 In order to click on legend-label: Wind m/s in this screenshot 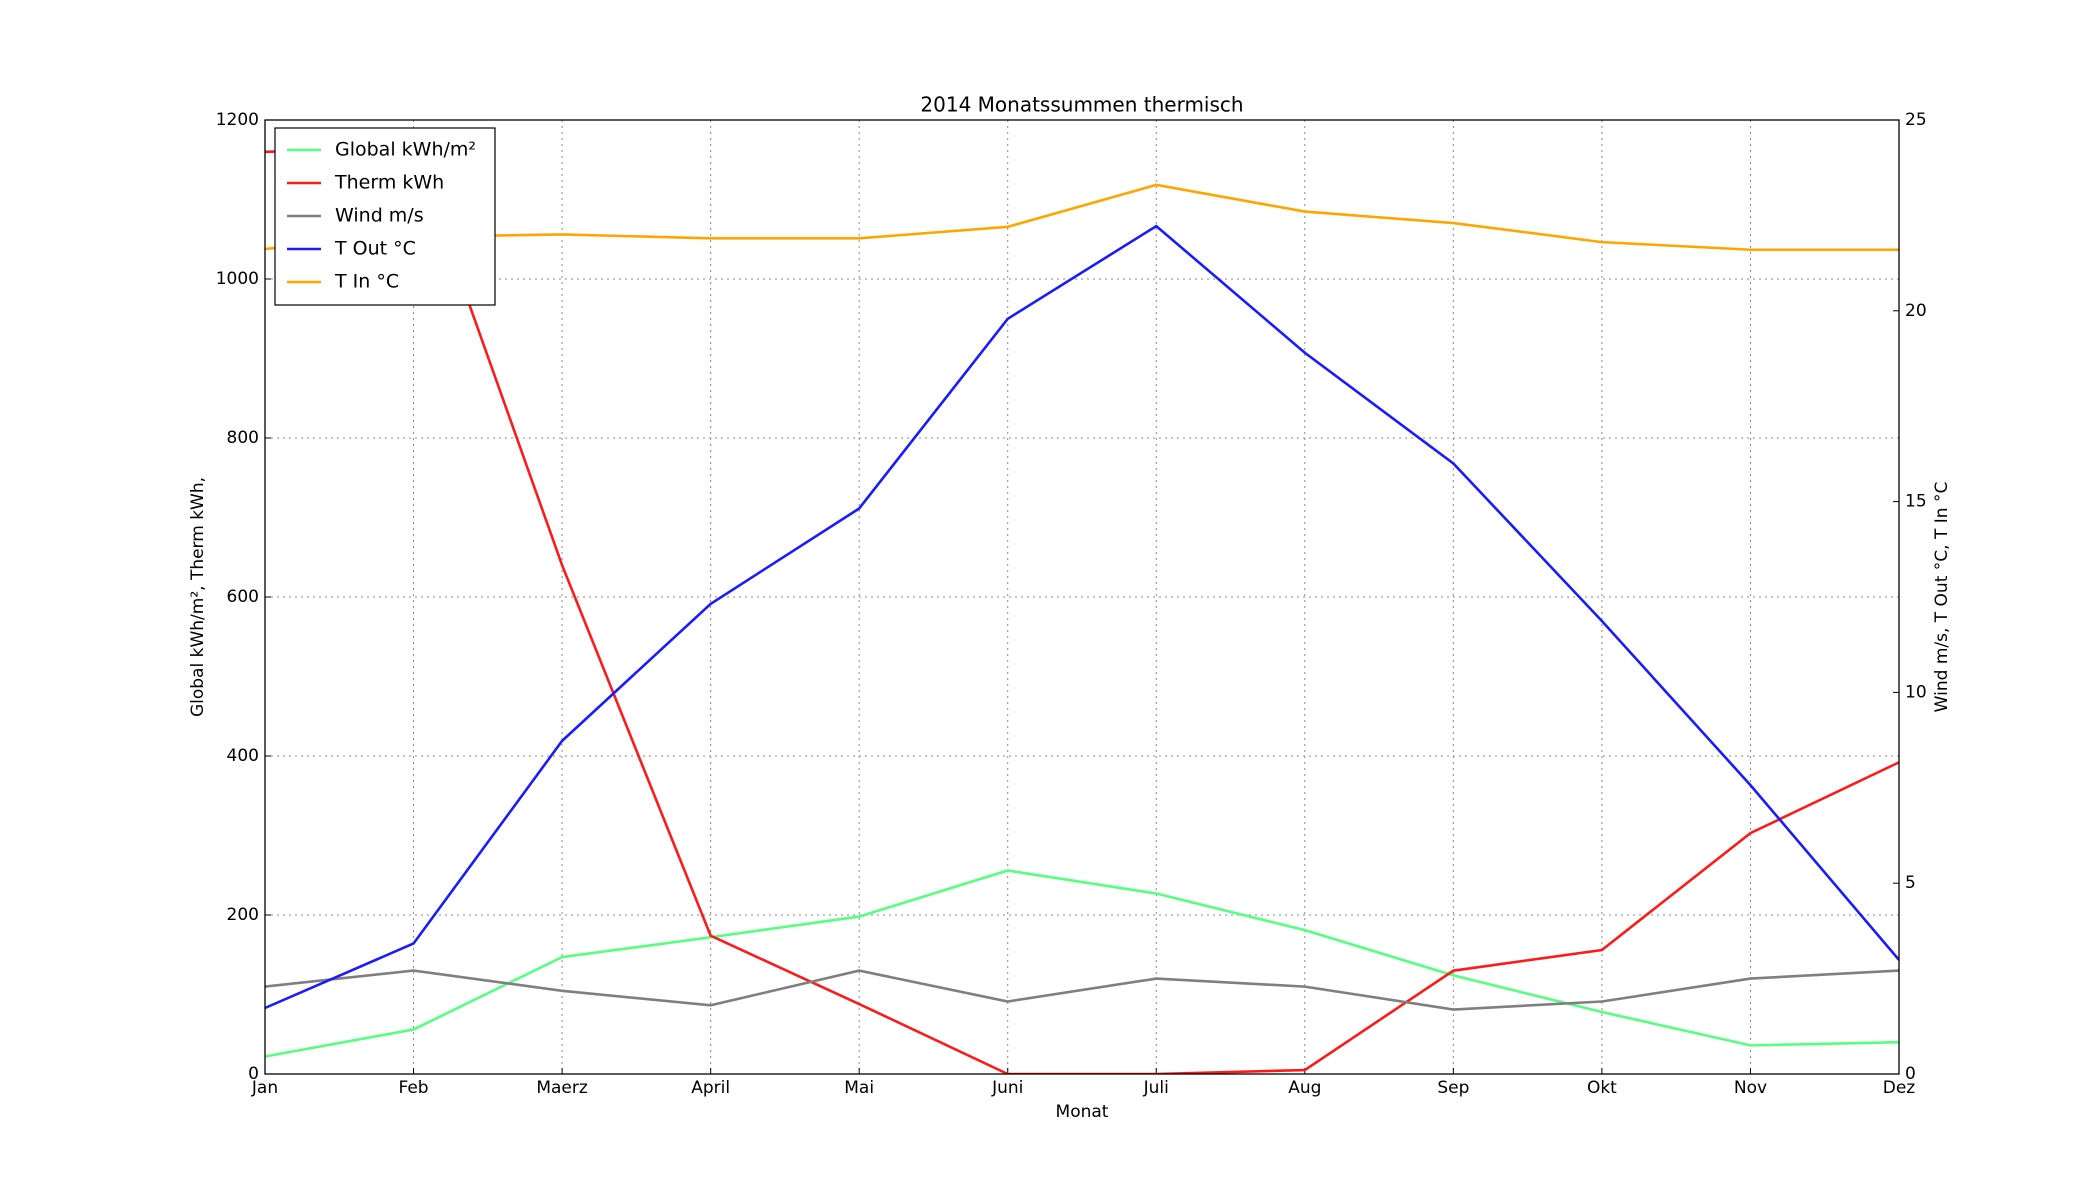, I will do `click(379, 216)`.